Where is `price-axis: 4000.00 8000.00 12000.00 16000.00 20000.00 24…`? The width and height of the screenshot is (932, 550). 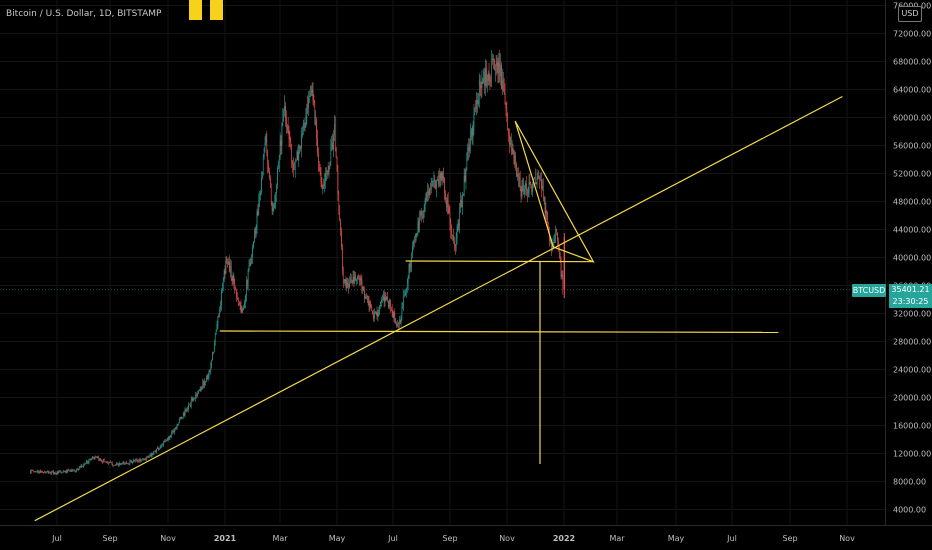 price-axis: 4000.00 8000.00 12000.00 16000.00 20000.00 24… is located at coordinates (908, 262).